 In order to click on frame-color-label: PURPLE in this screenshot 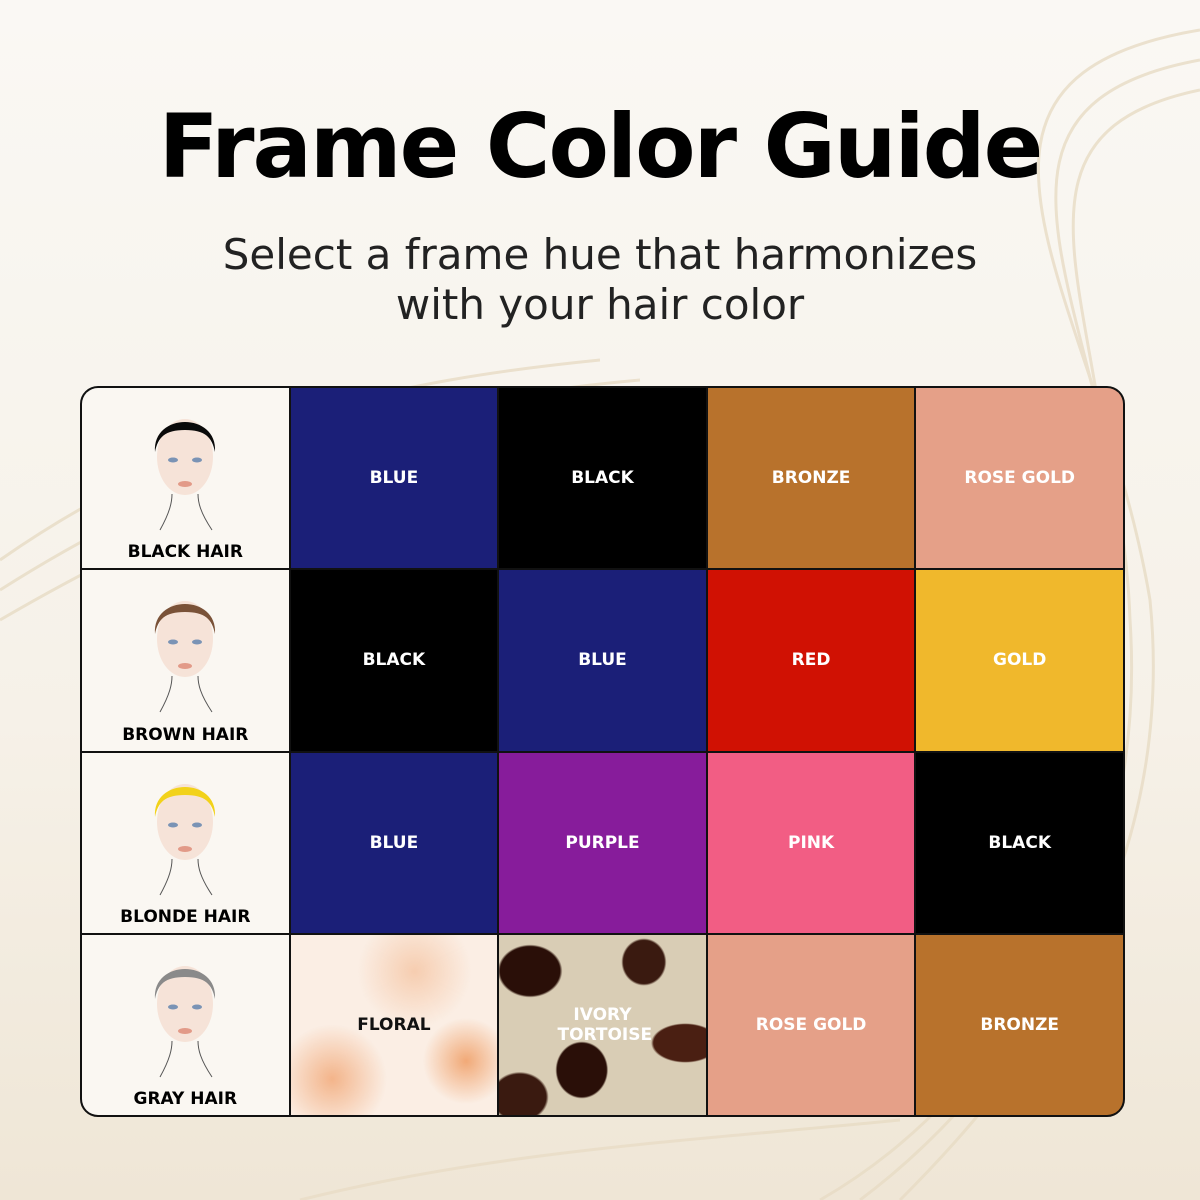, I will do `click(602, 842)`.